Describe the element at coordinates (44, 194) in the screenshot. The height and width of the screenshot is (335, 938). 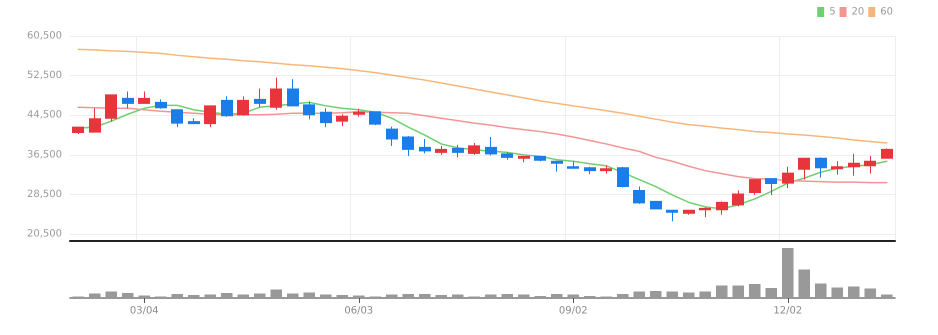
I see `y-tick-label: 28,500` at that location.